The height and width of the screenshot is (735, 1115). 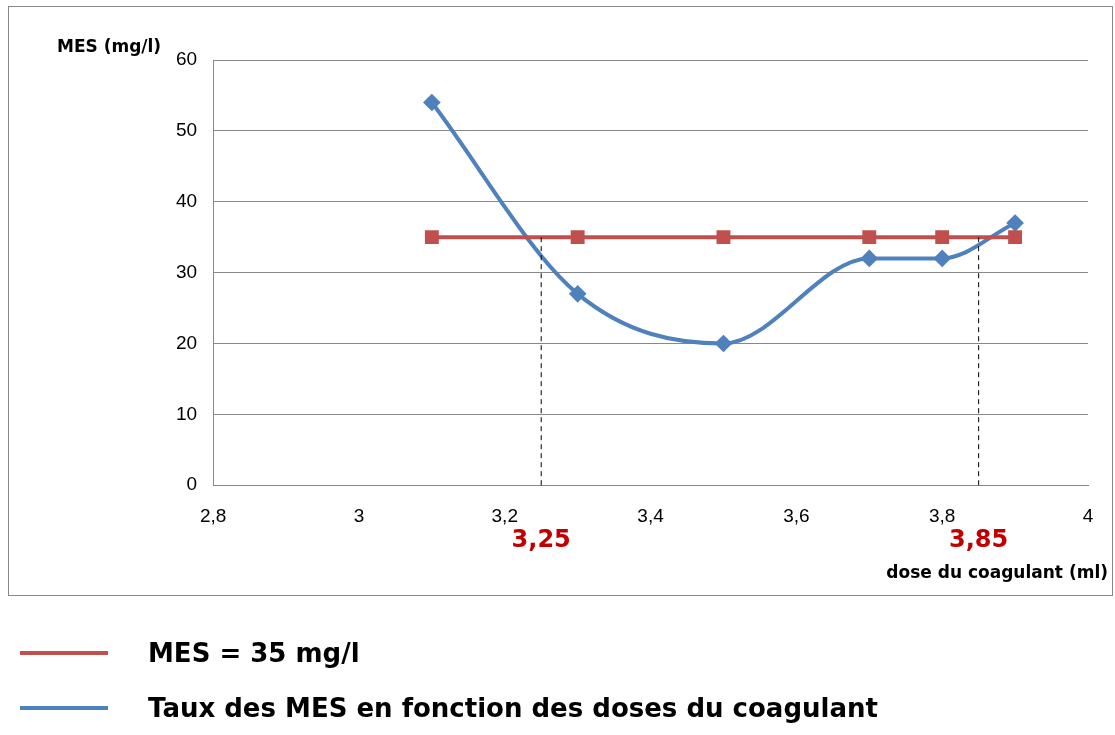 I want to click on x-tick-label: 3,2, so click(x=504, y=515).